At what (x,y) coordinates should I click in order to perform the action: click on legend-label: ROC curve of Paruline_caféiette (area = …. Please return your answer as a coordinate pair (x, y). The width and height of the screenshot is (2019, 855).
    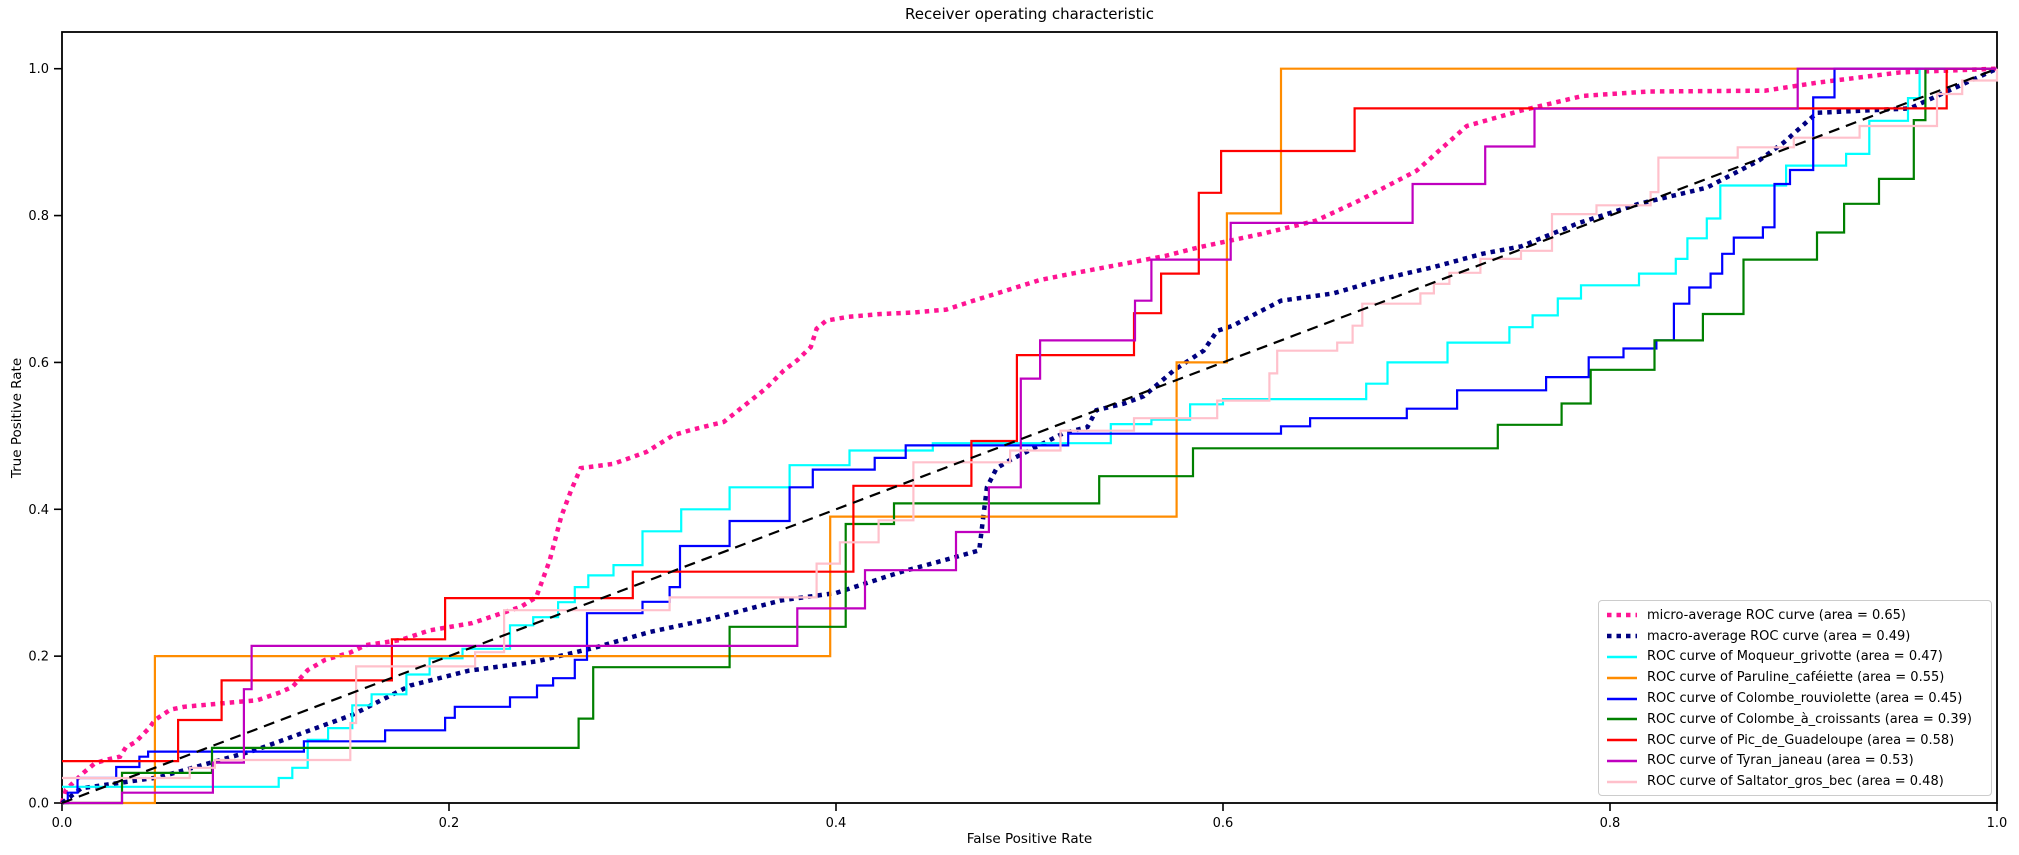
    Looking at the image, I should click on (1796, 678).